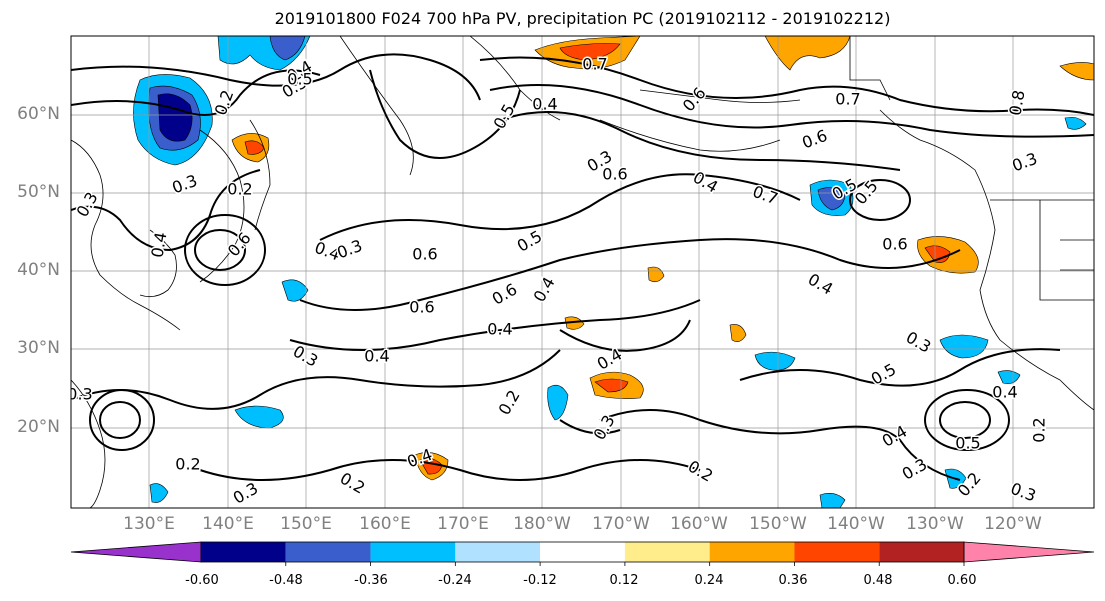 This screenshot has height=601, width=1105. Describe the element at coordinates (971, 168) in the screenshot. I see `political-borders` at that location.